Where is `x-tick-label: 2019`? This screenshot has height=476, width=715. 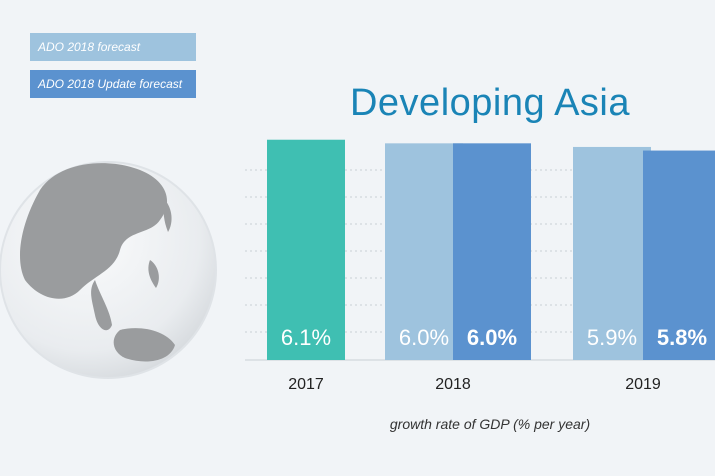
x-tick-label: 2019 is located at coordinates (643, 384).